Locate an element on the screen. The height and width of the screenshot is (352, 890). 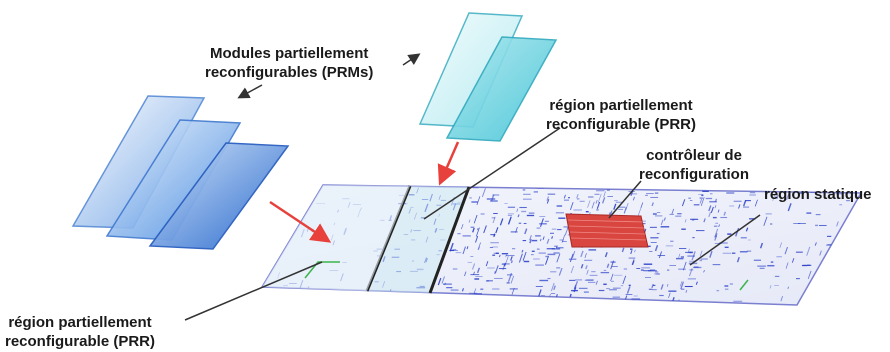
label-prr-top-line1: région partiellement is located at coordinates (621, 105).